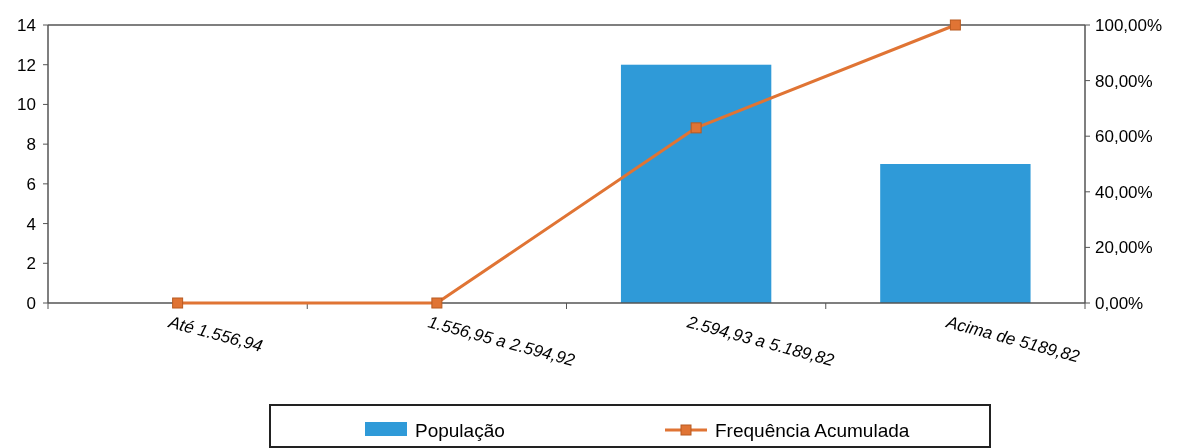 The image size is (1194, 448). I want to click on legend-label: População, so click(460, 430).